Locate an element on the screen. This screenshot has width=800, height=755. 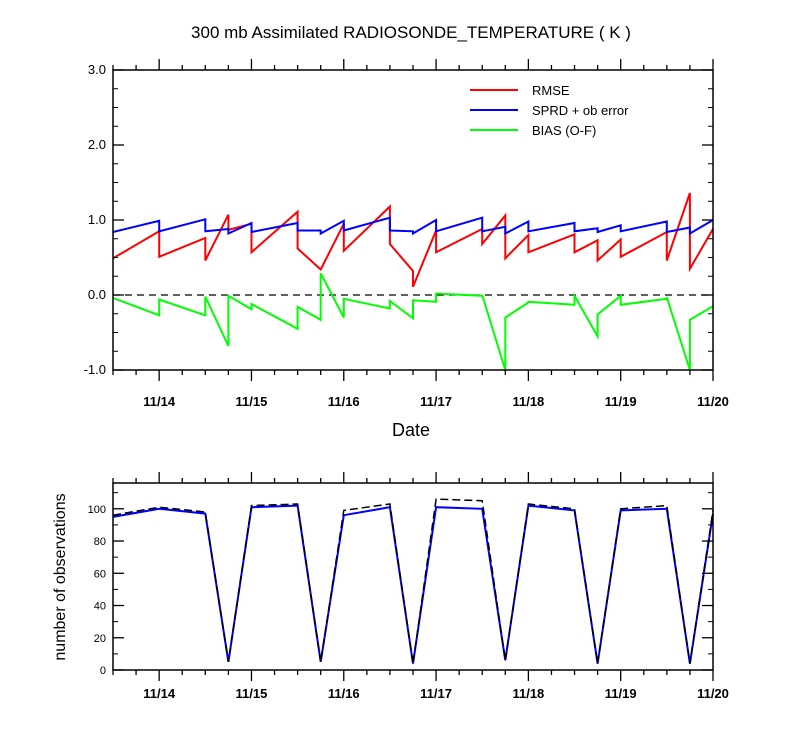
bottom-xtick-label: 11/18 is located at coordinates (528, 693).